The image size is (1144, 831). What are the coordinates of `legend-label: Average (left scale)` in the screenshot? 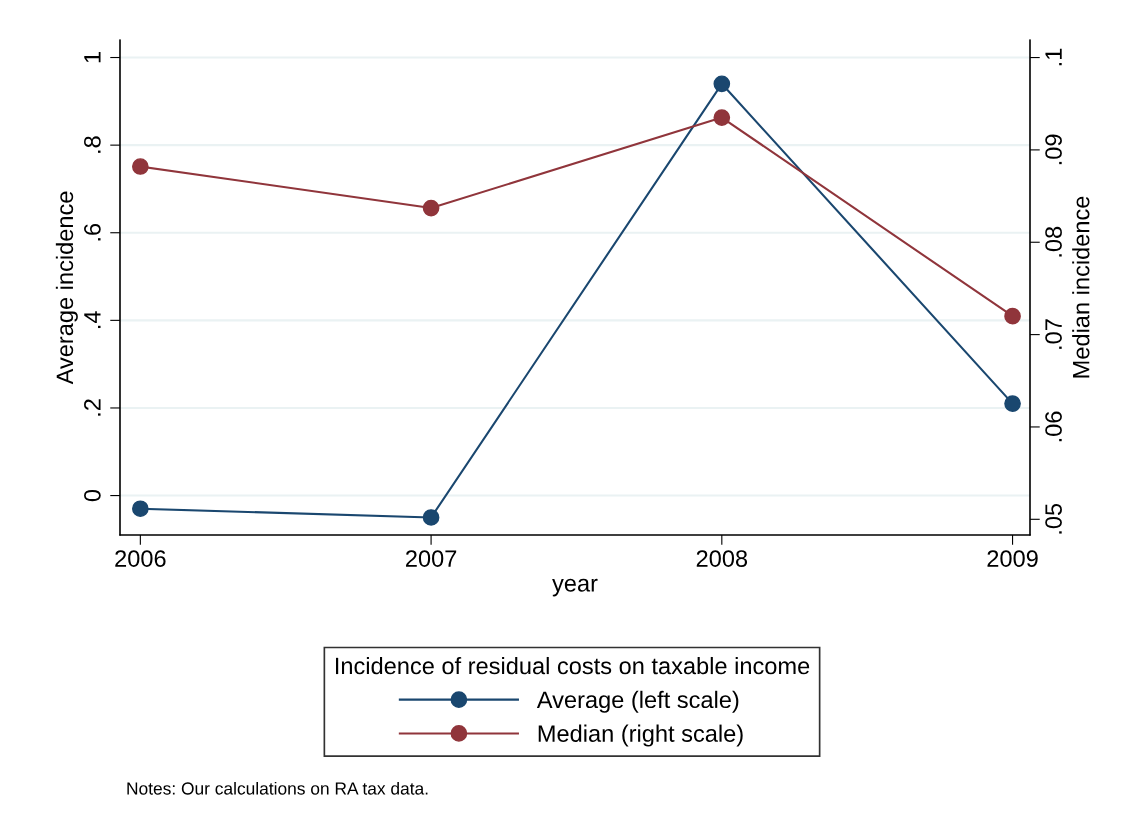 It's located at (637, 701).